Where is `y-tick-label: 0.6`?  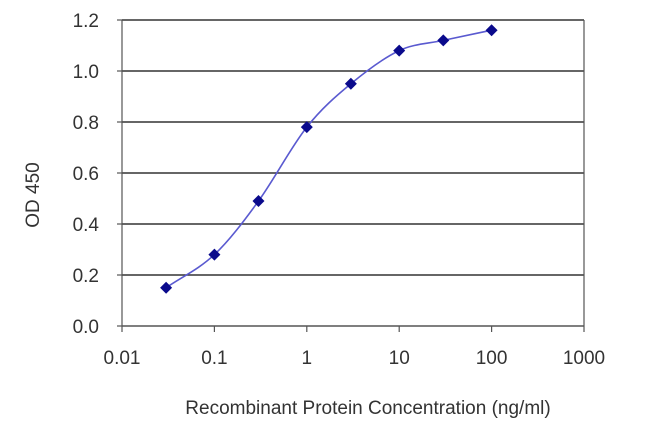
y-tick-label: 0.6 is located at coordinates (86, 174).